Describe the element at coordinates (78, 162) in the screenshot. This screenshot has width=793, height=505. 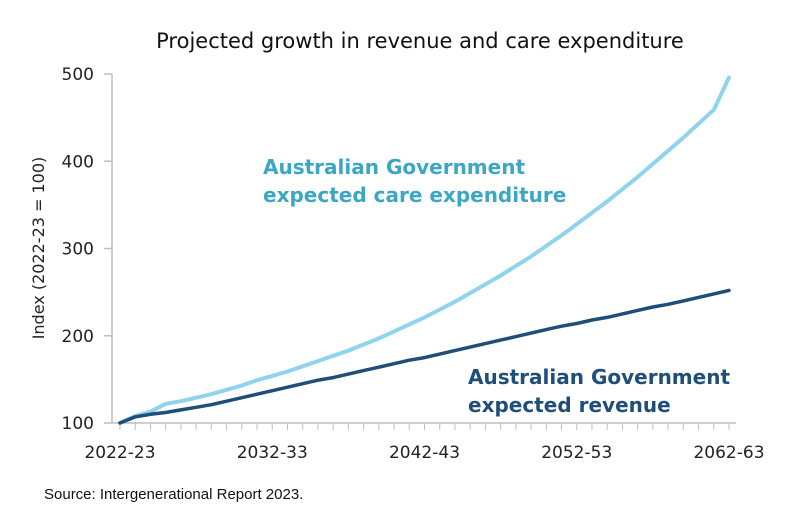
I see `y-tick-label: 400` at that location.